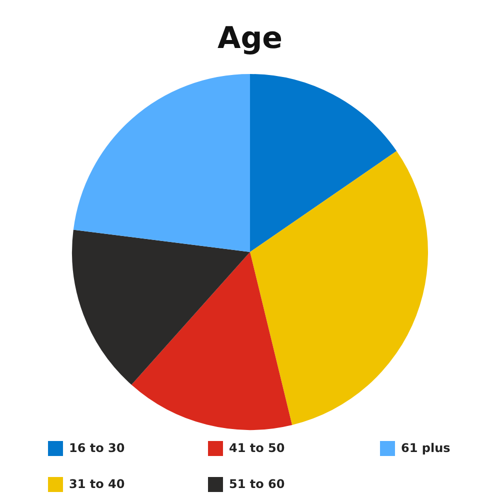  I want to click on chart-title: Age, so click(250, 38).